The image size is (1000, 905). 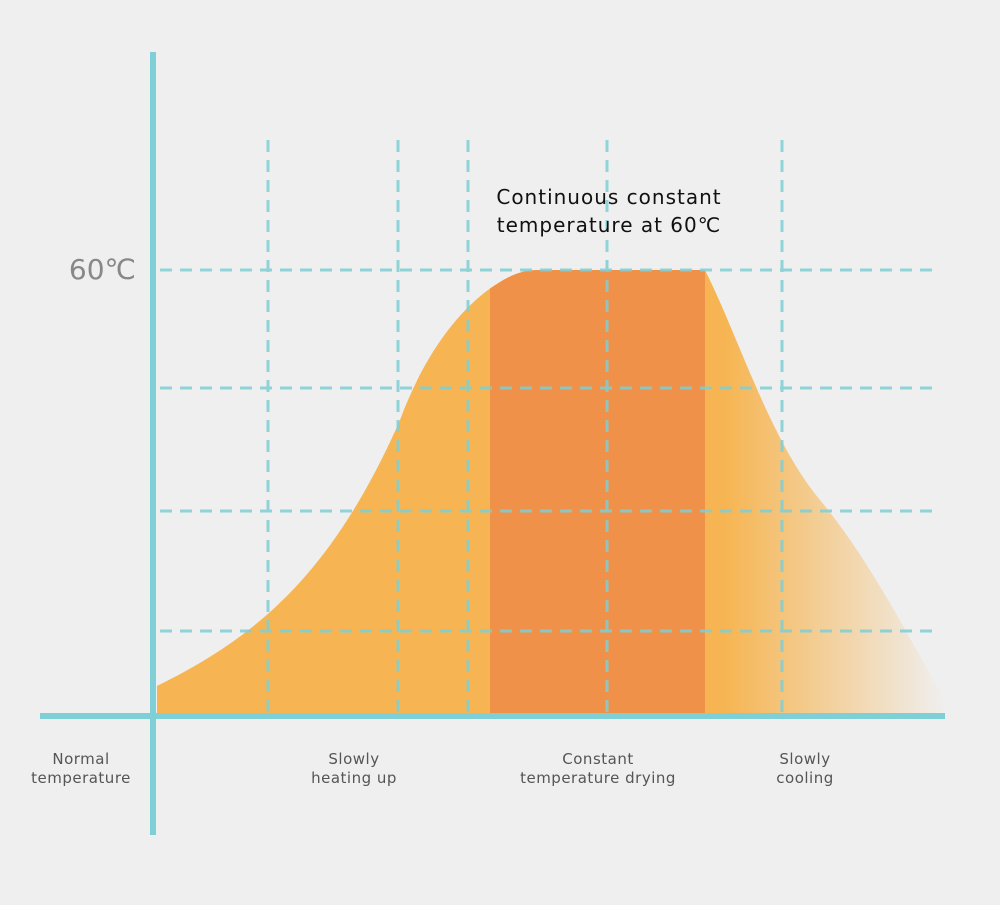 I want to click on stage-label: temperature, so click(x=81, y=778).